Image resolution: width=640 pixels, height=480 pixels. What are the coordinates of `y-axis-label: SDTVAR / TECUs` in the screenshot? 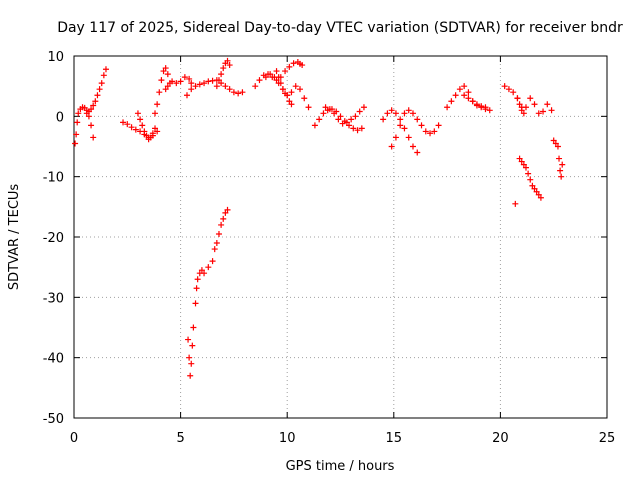 It's located at (14, 237).